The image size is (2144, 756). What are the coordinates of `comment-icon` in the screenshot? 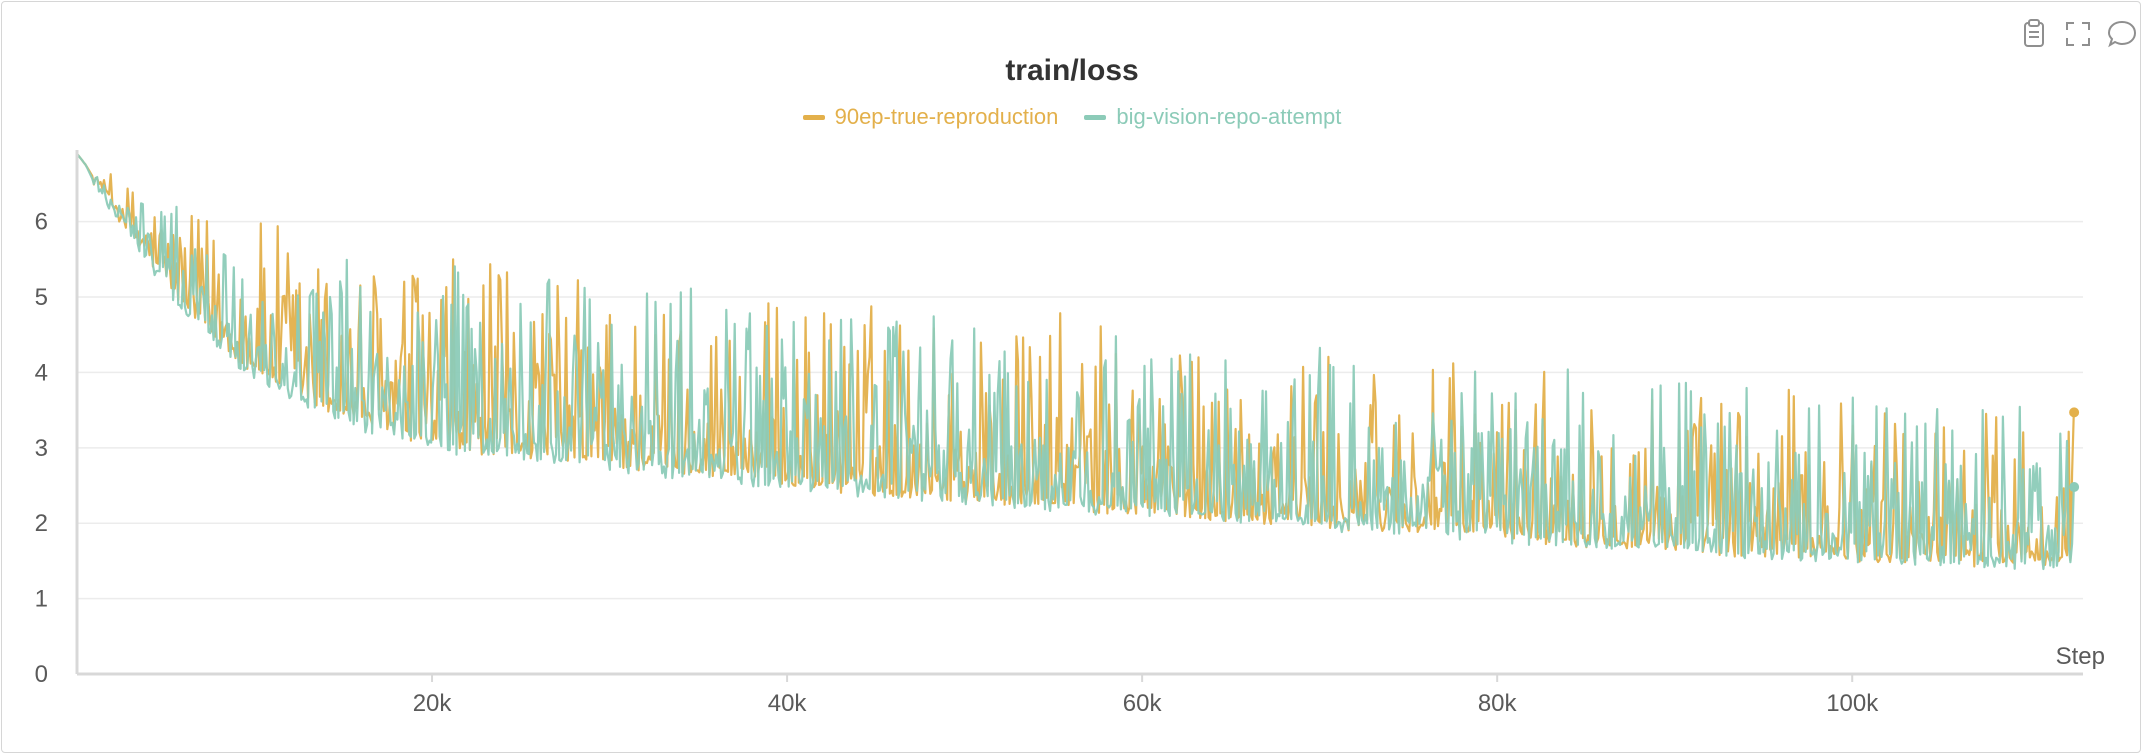 It's located at (2122, 34).